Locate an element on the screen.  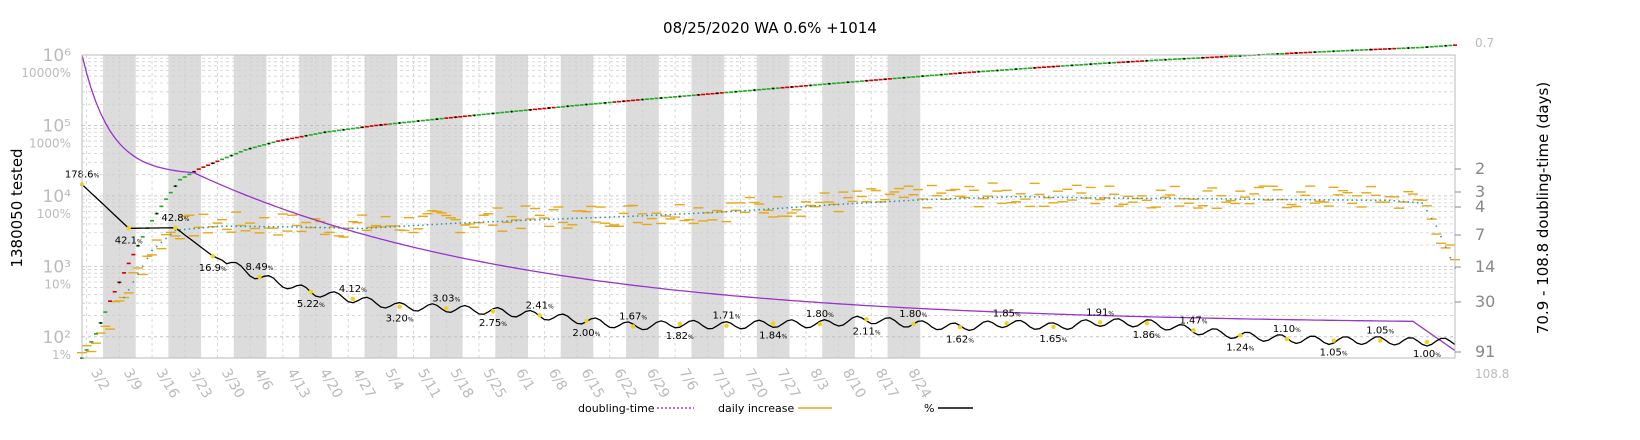
legend: doubling-time daily increase % is located at coordinates (775, 408).